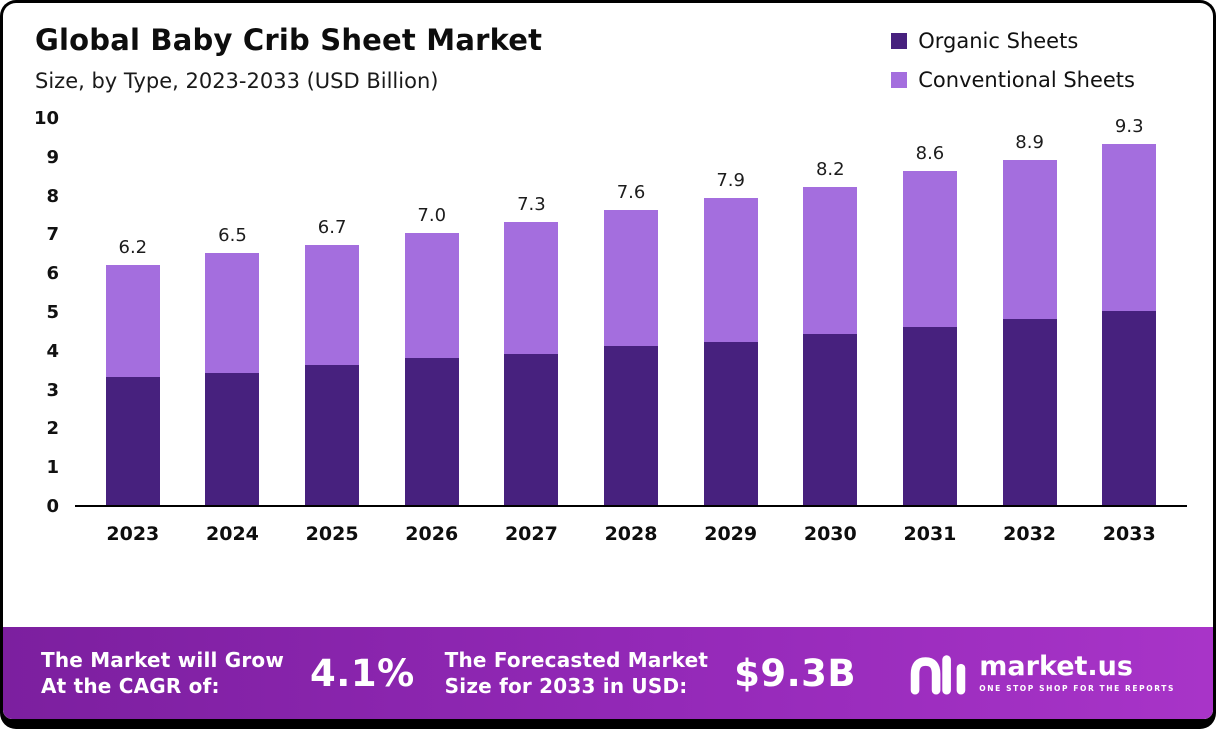 The image size is (1216, 729). I want to click on y-axis-tick-label: 6, so click(52, 274).